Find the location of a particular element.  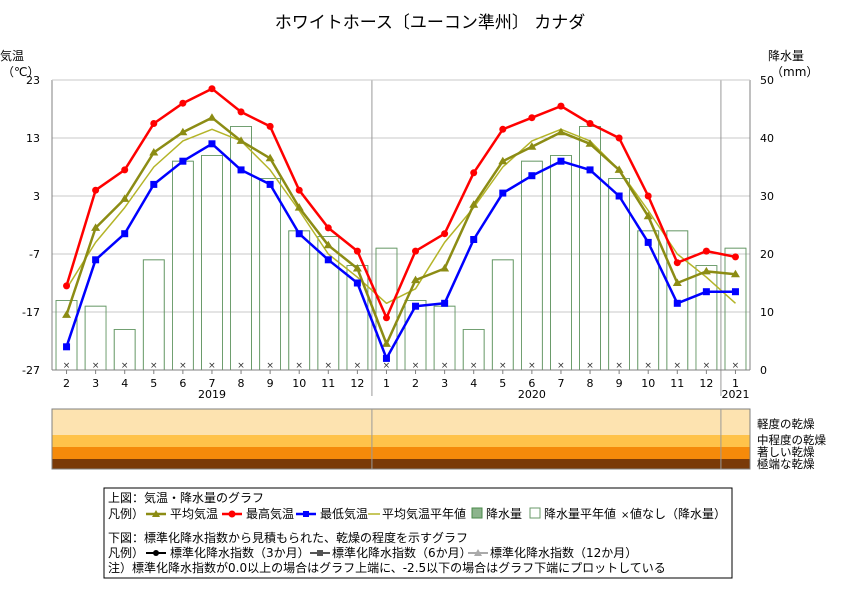

y-right-label-2: （mm） is located at coordinates (794, 72).